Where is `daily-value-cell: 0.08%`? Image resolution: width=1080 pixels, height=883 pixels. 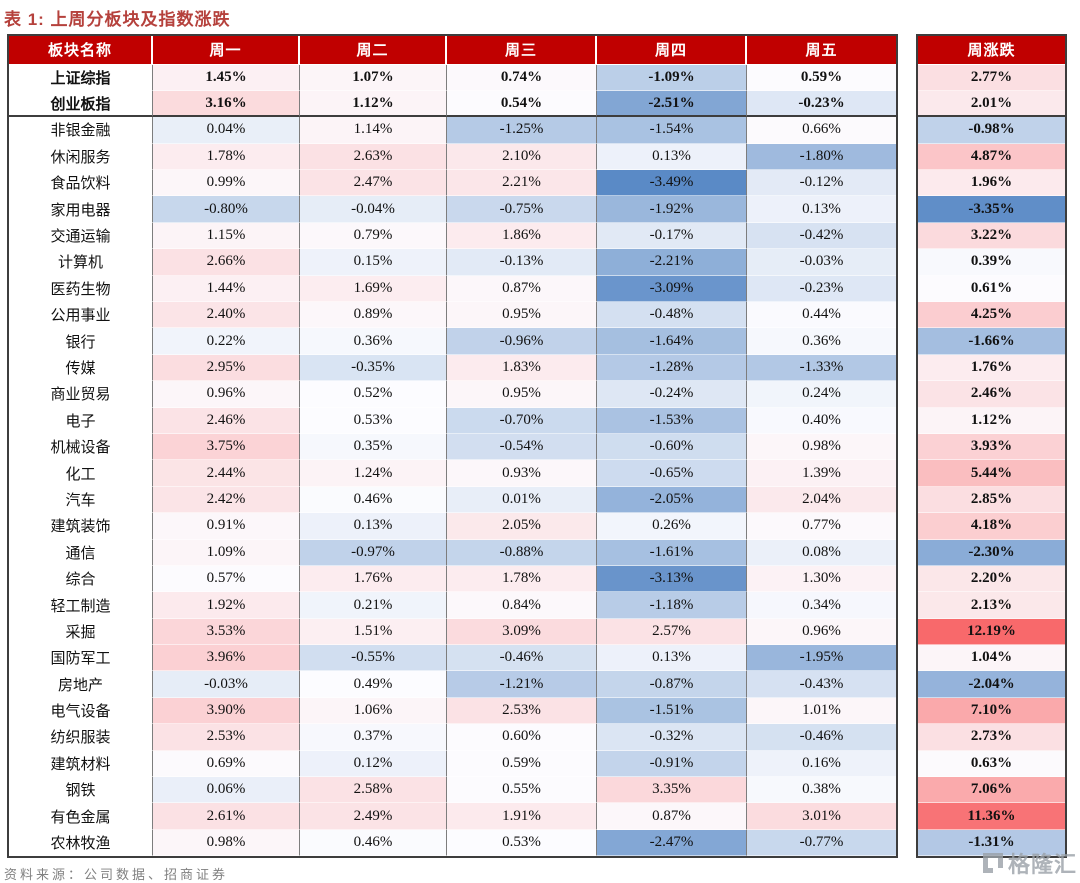
daily-value-cell: 0.08% is located at coordinates (821, 552).